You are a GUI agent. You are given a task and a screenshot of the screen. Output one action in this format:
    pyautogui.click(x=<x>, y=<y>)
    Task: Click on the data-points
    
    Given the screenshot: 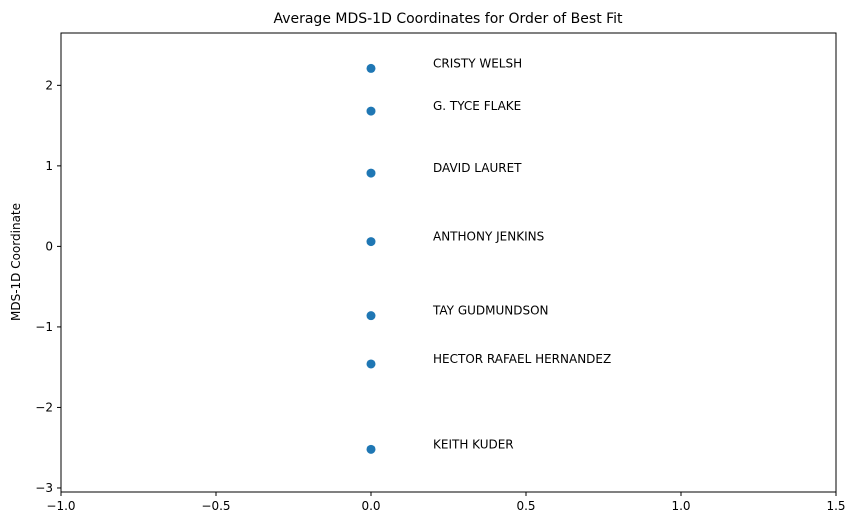 What is the action you would take?
    pyautogui.click(x=371, y=258)
    